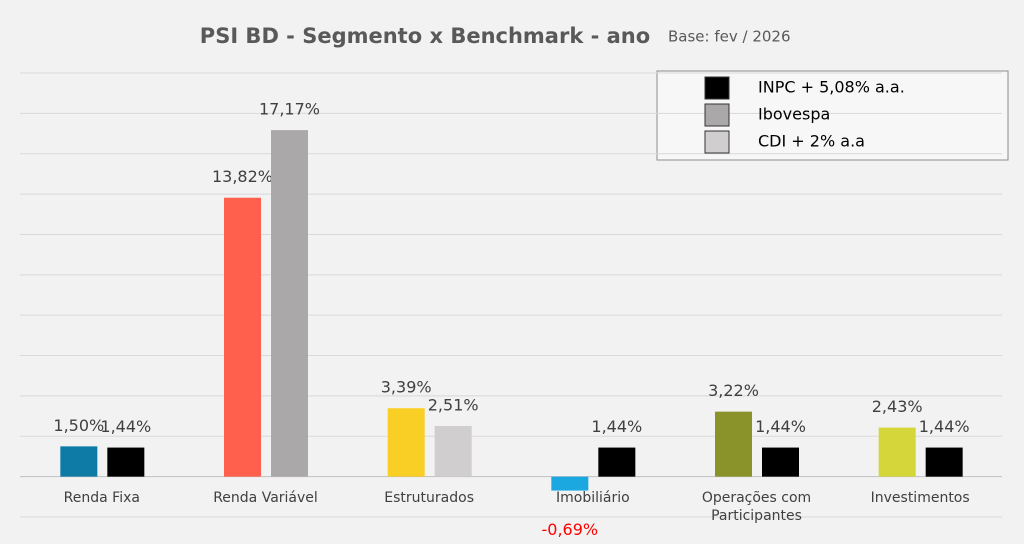 The width and height of the screenshot is (1024, 544). Describe the element at coordinates (794, 114) in the screenshot. I see `legend-label: Ibovespa` at that location.